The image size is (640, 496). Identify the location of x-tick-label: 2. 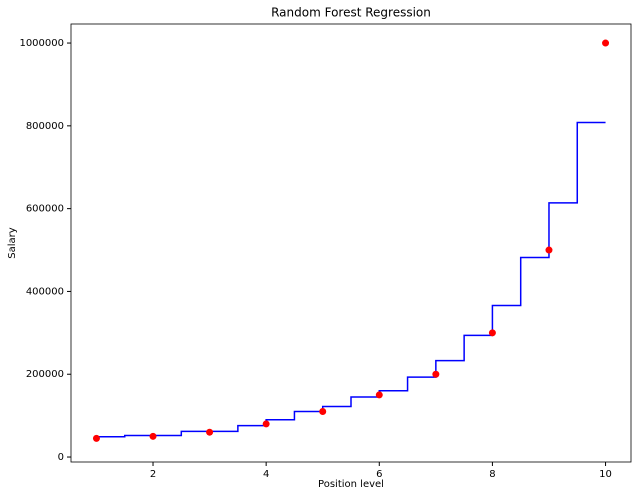
(153, 474).